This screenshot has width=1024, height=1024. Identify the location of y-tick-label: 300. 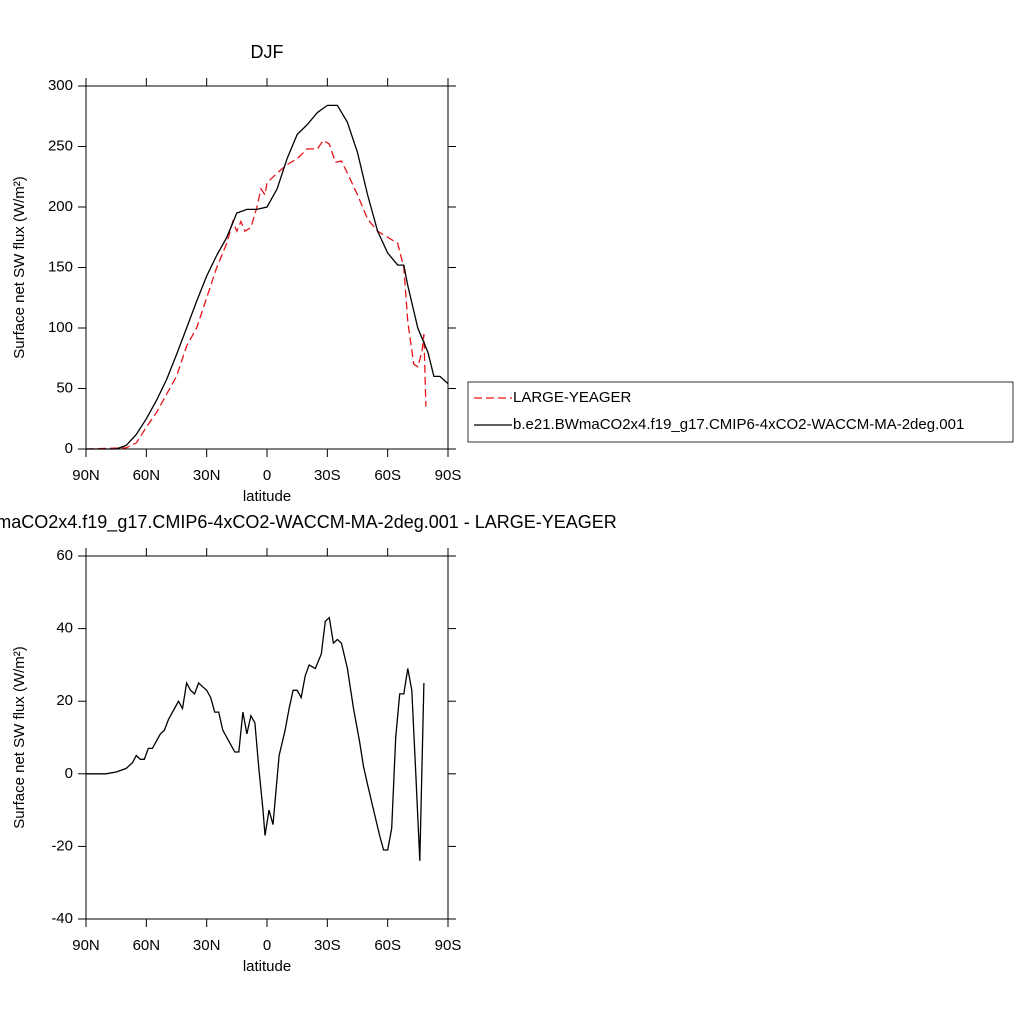
(60, 85).